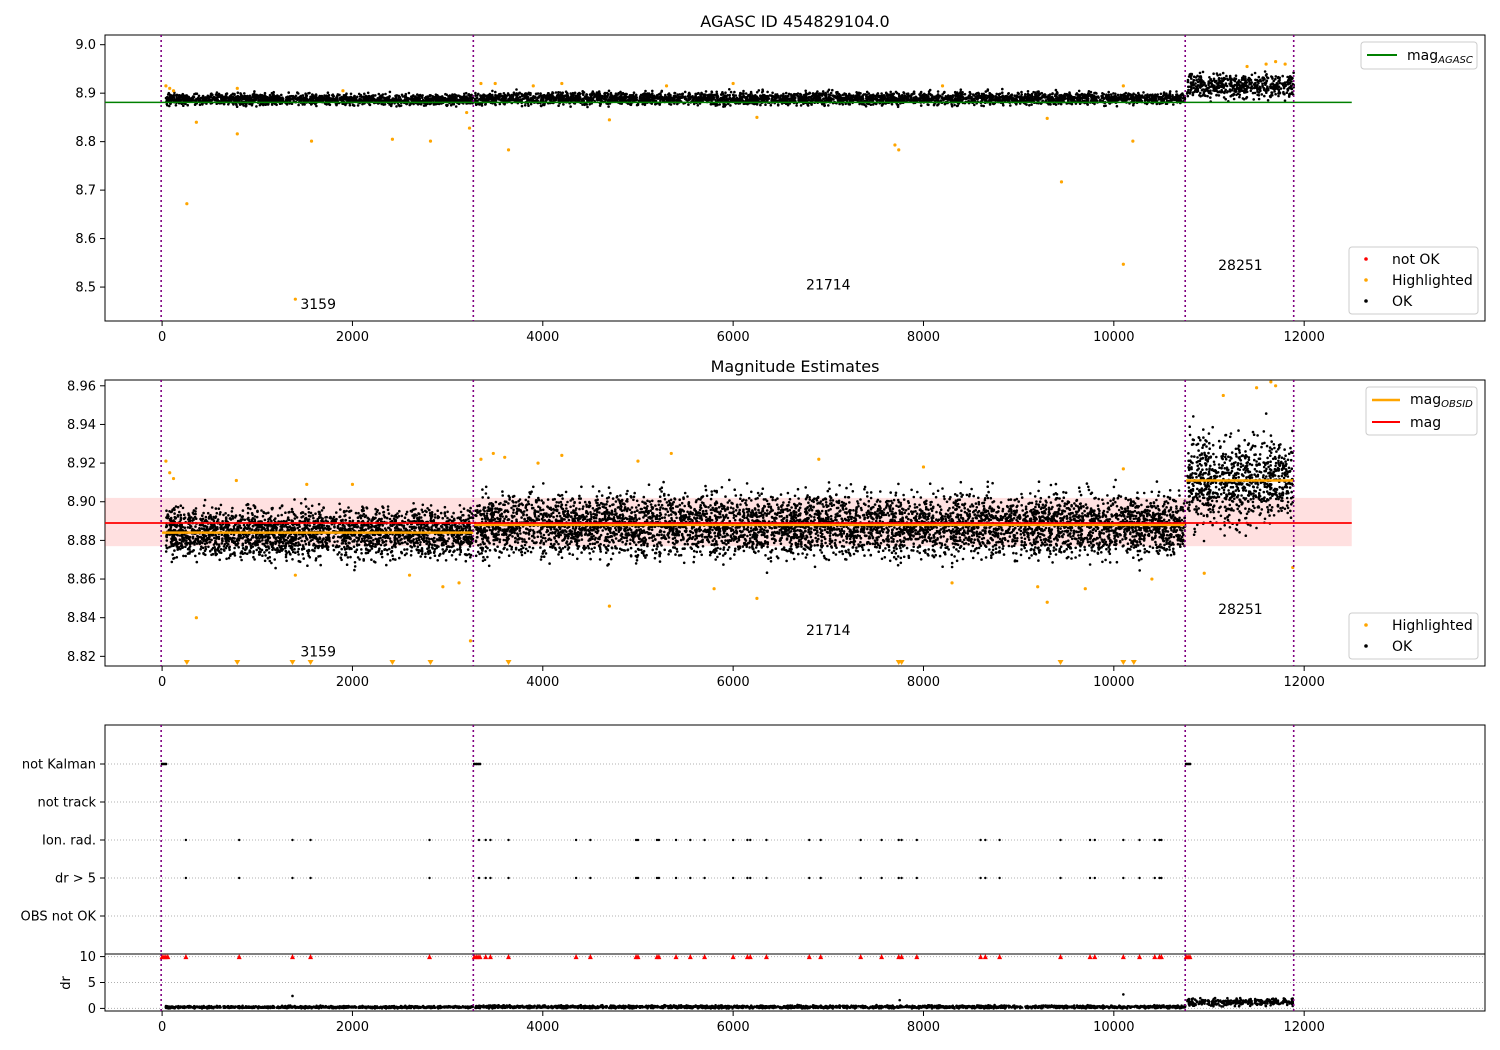 The height and width of the screenshot is (1050, 1500). I want to click on x-tick-label: 4000, so click(542, 337).